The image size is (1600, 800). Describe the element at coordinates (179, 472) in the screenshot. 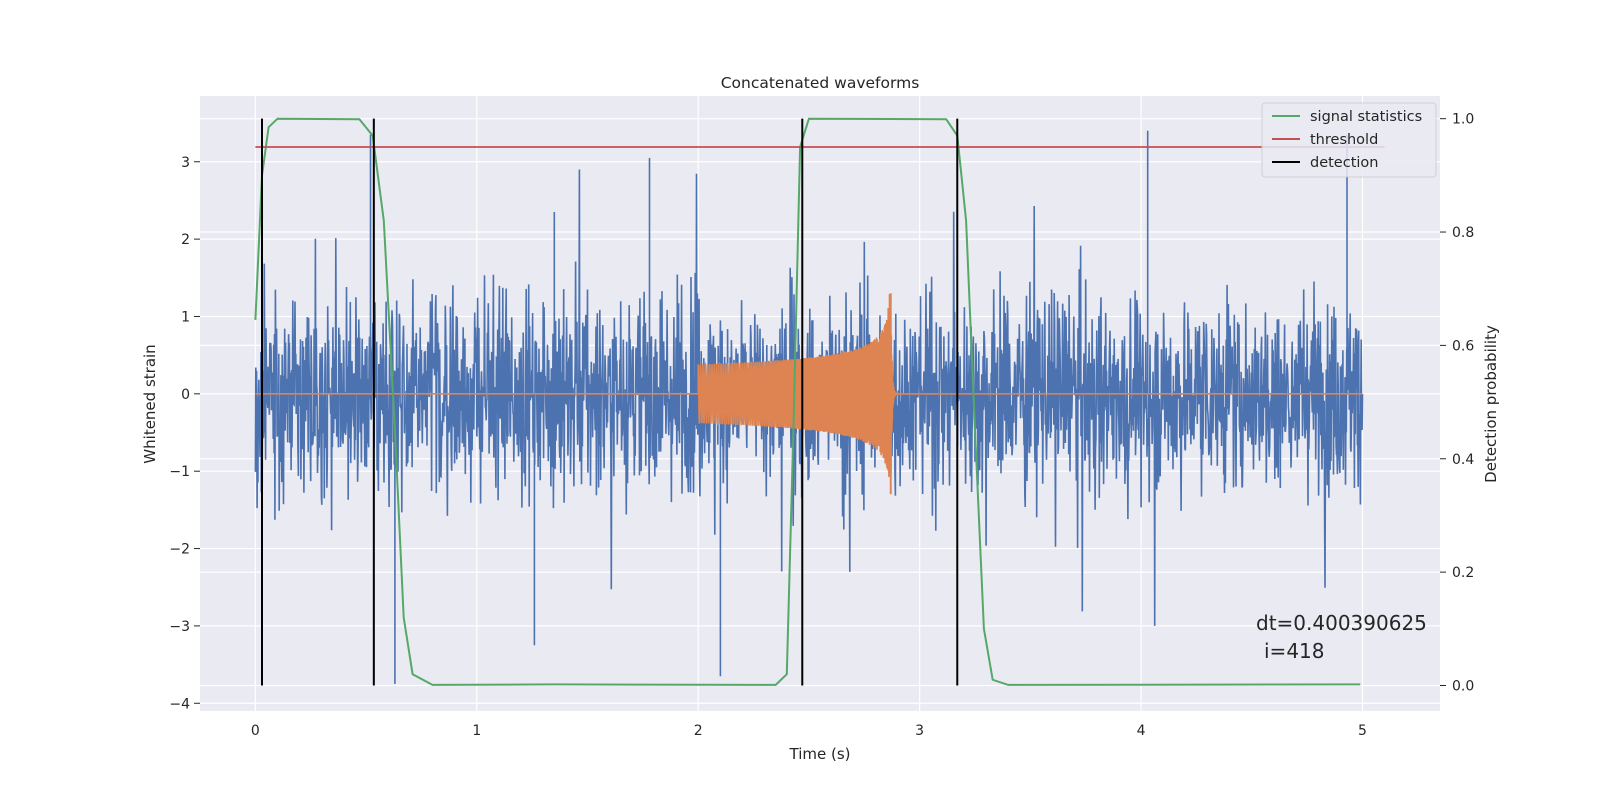

I see `y-tick-label: −1` at that location.